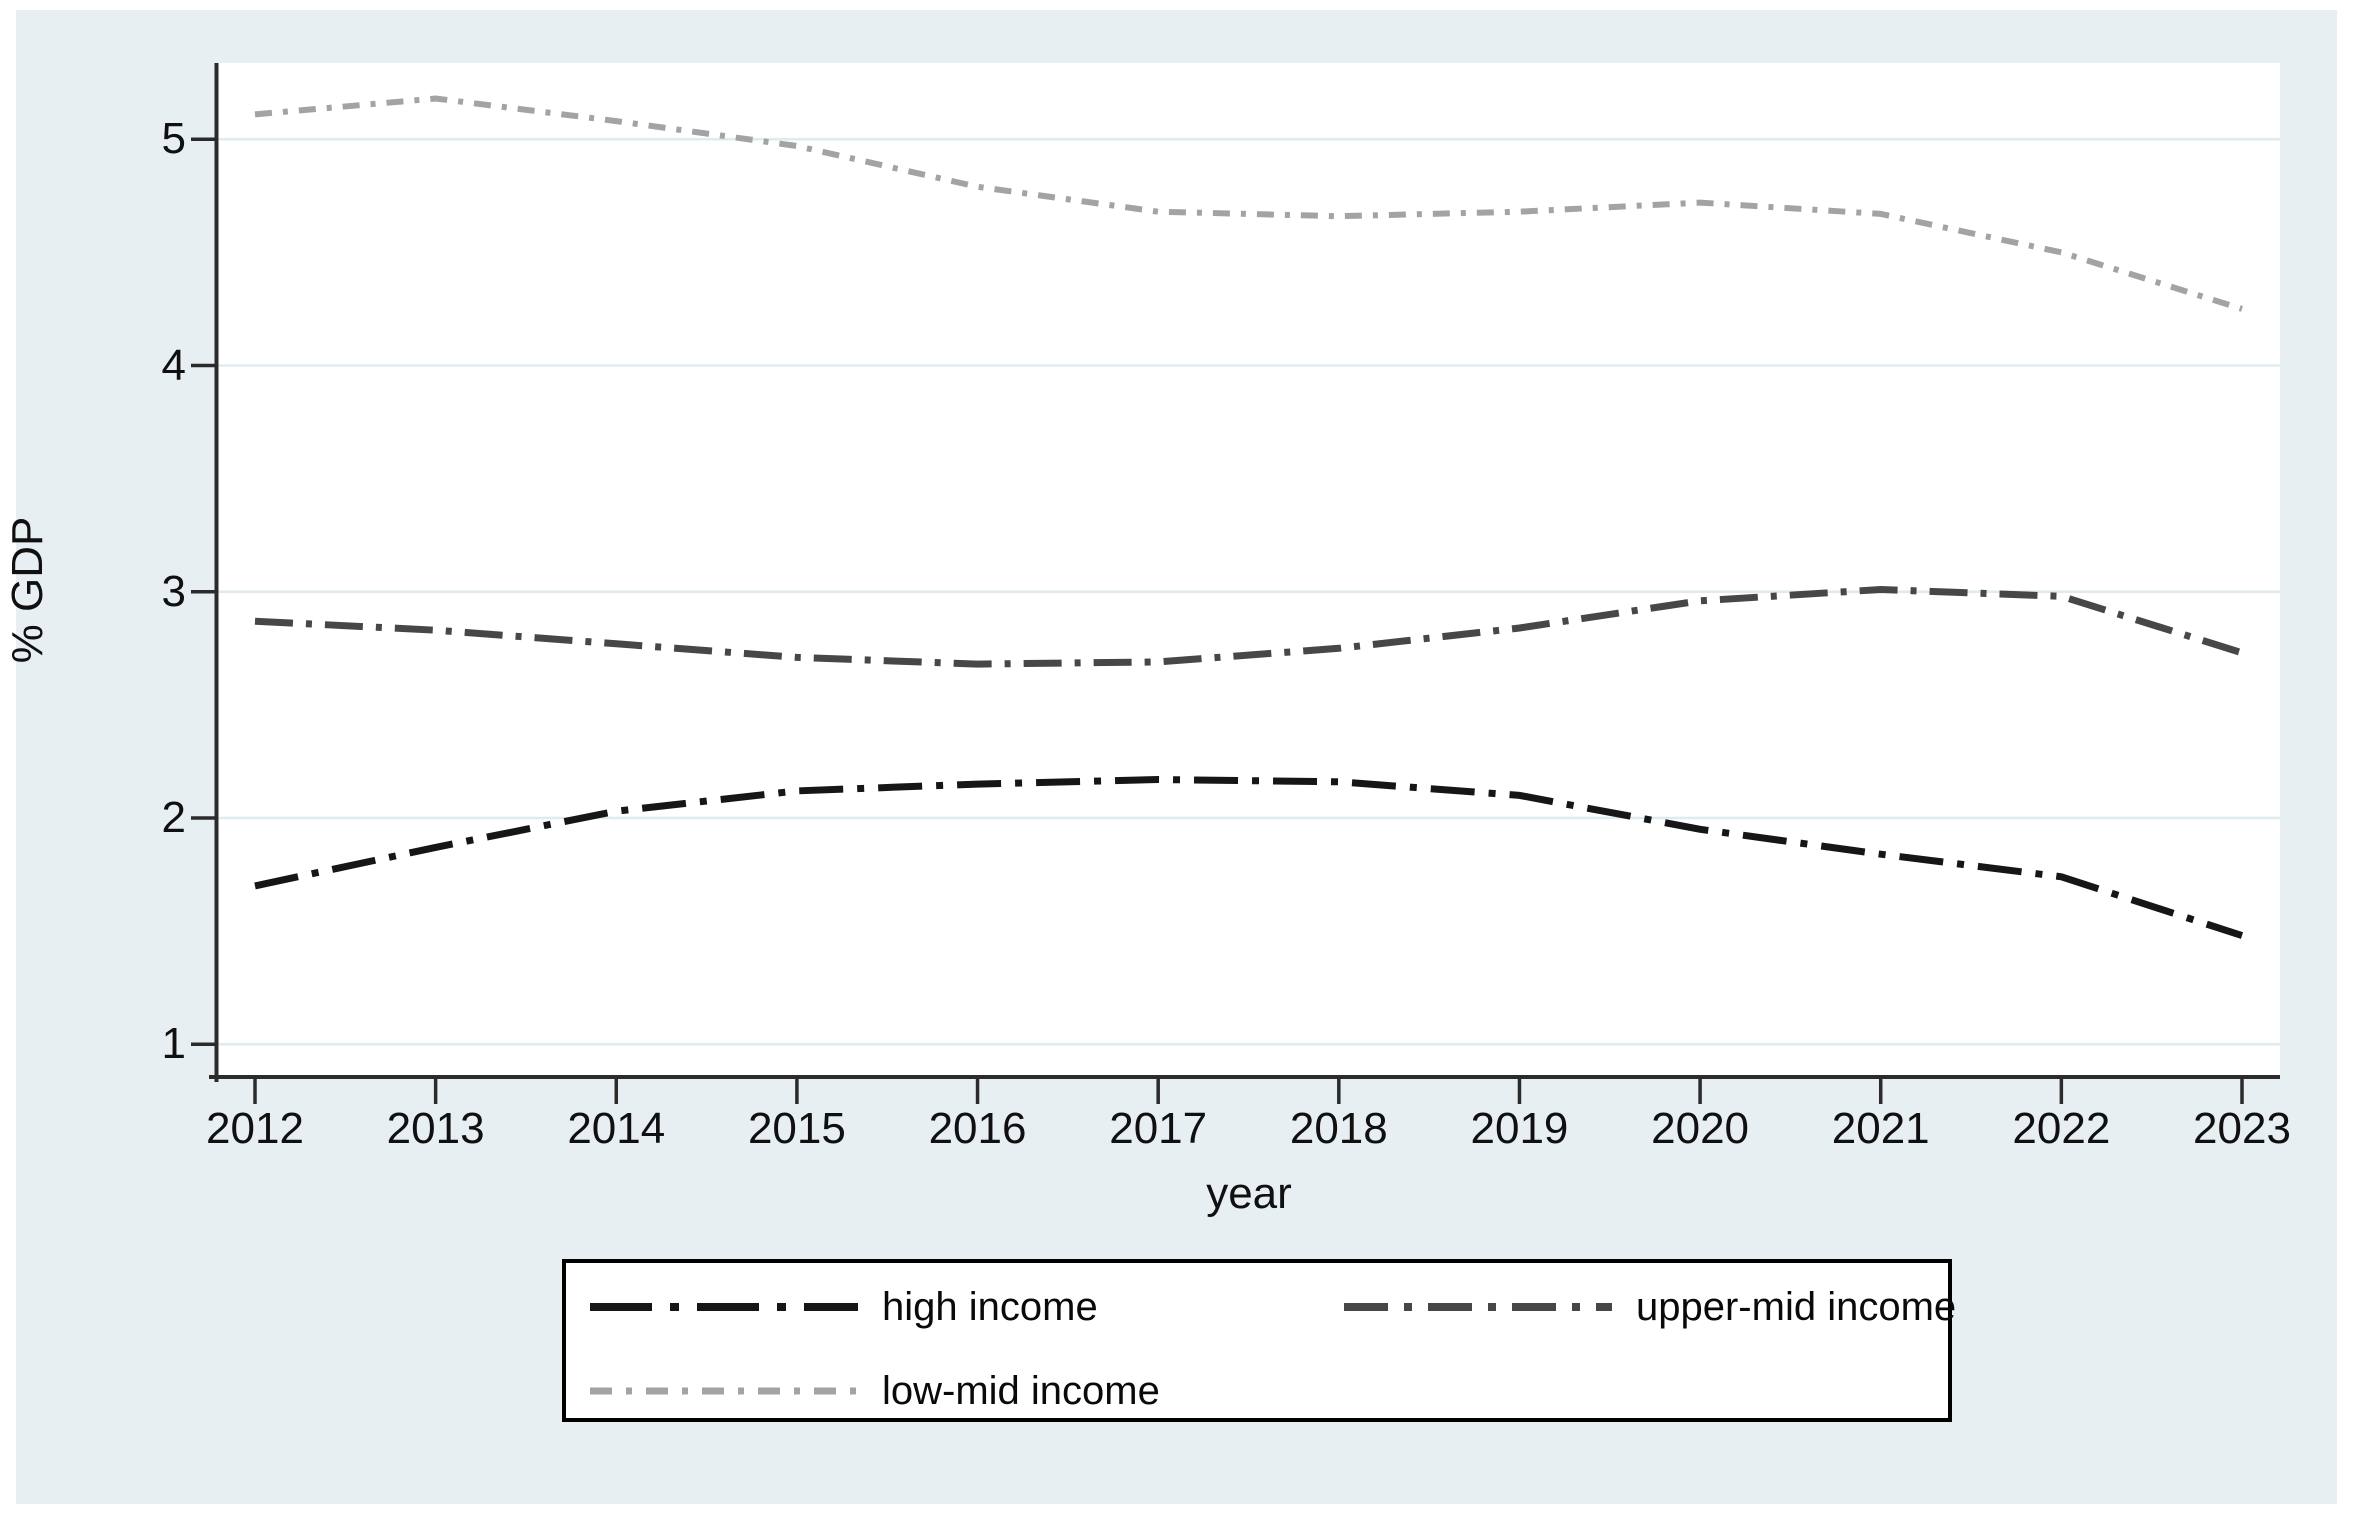  Describe the element at coordinates (2061, 1128) in the screenshot. I see `x-tick-label: 2022` at that location.